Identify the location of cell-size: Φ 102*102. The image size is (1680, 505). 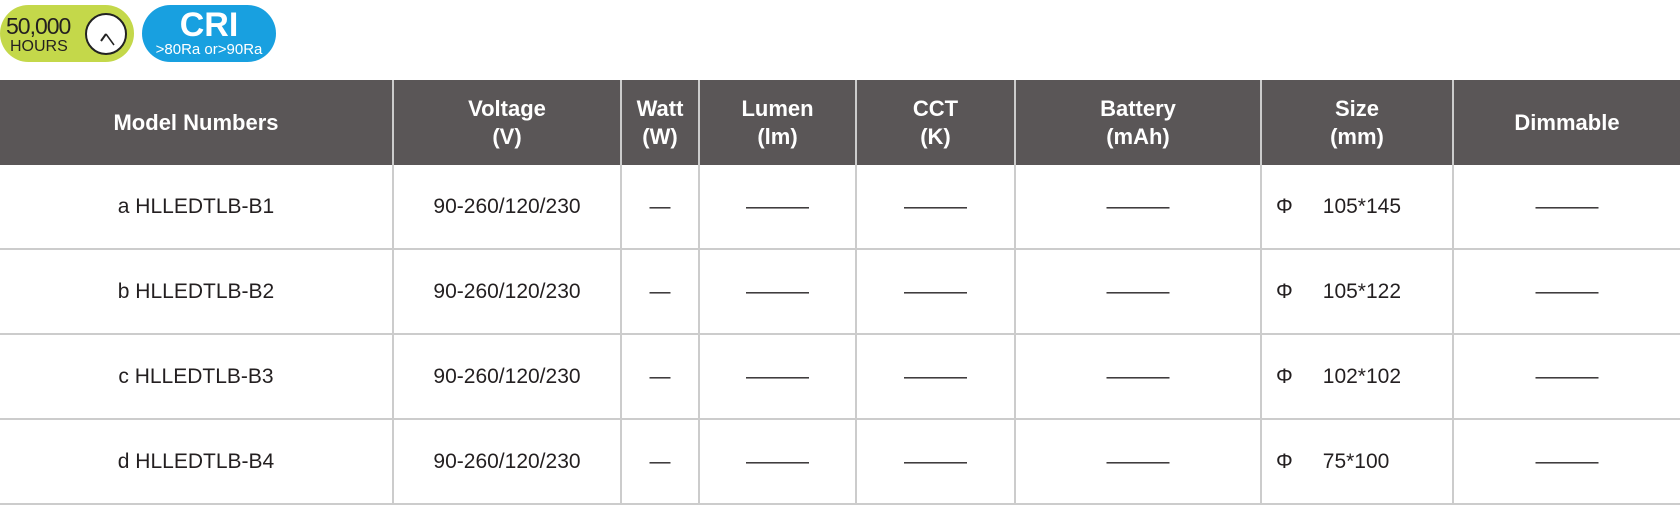
(1356, 377).